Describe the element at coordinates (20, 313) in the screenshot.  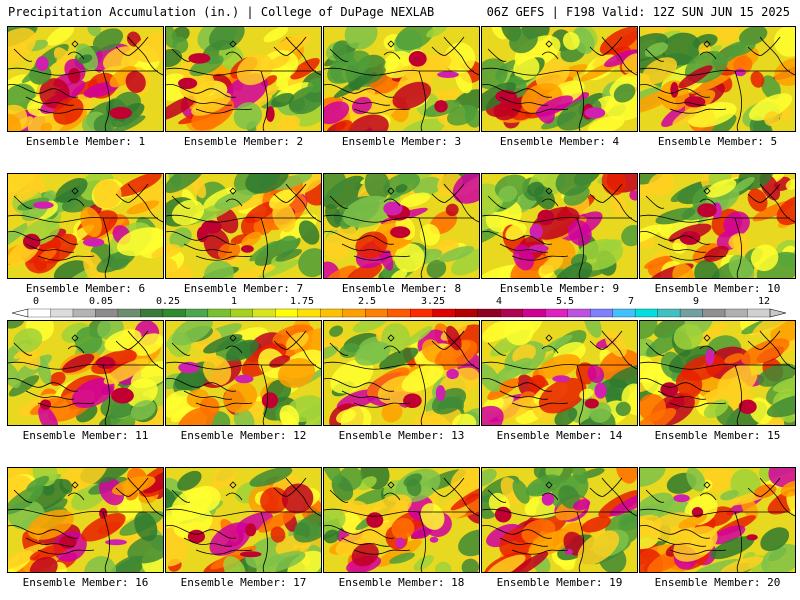
I see `colorbar-min-arrow` at that location.